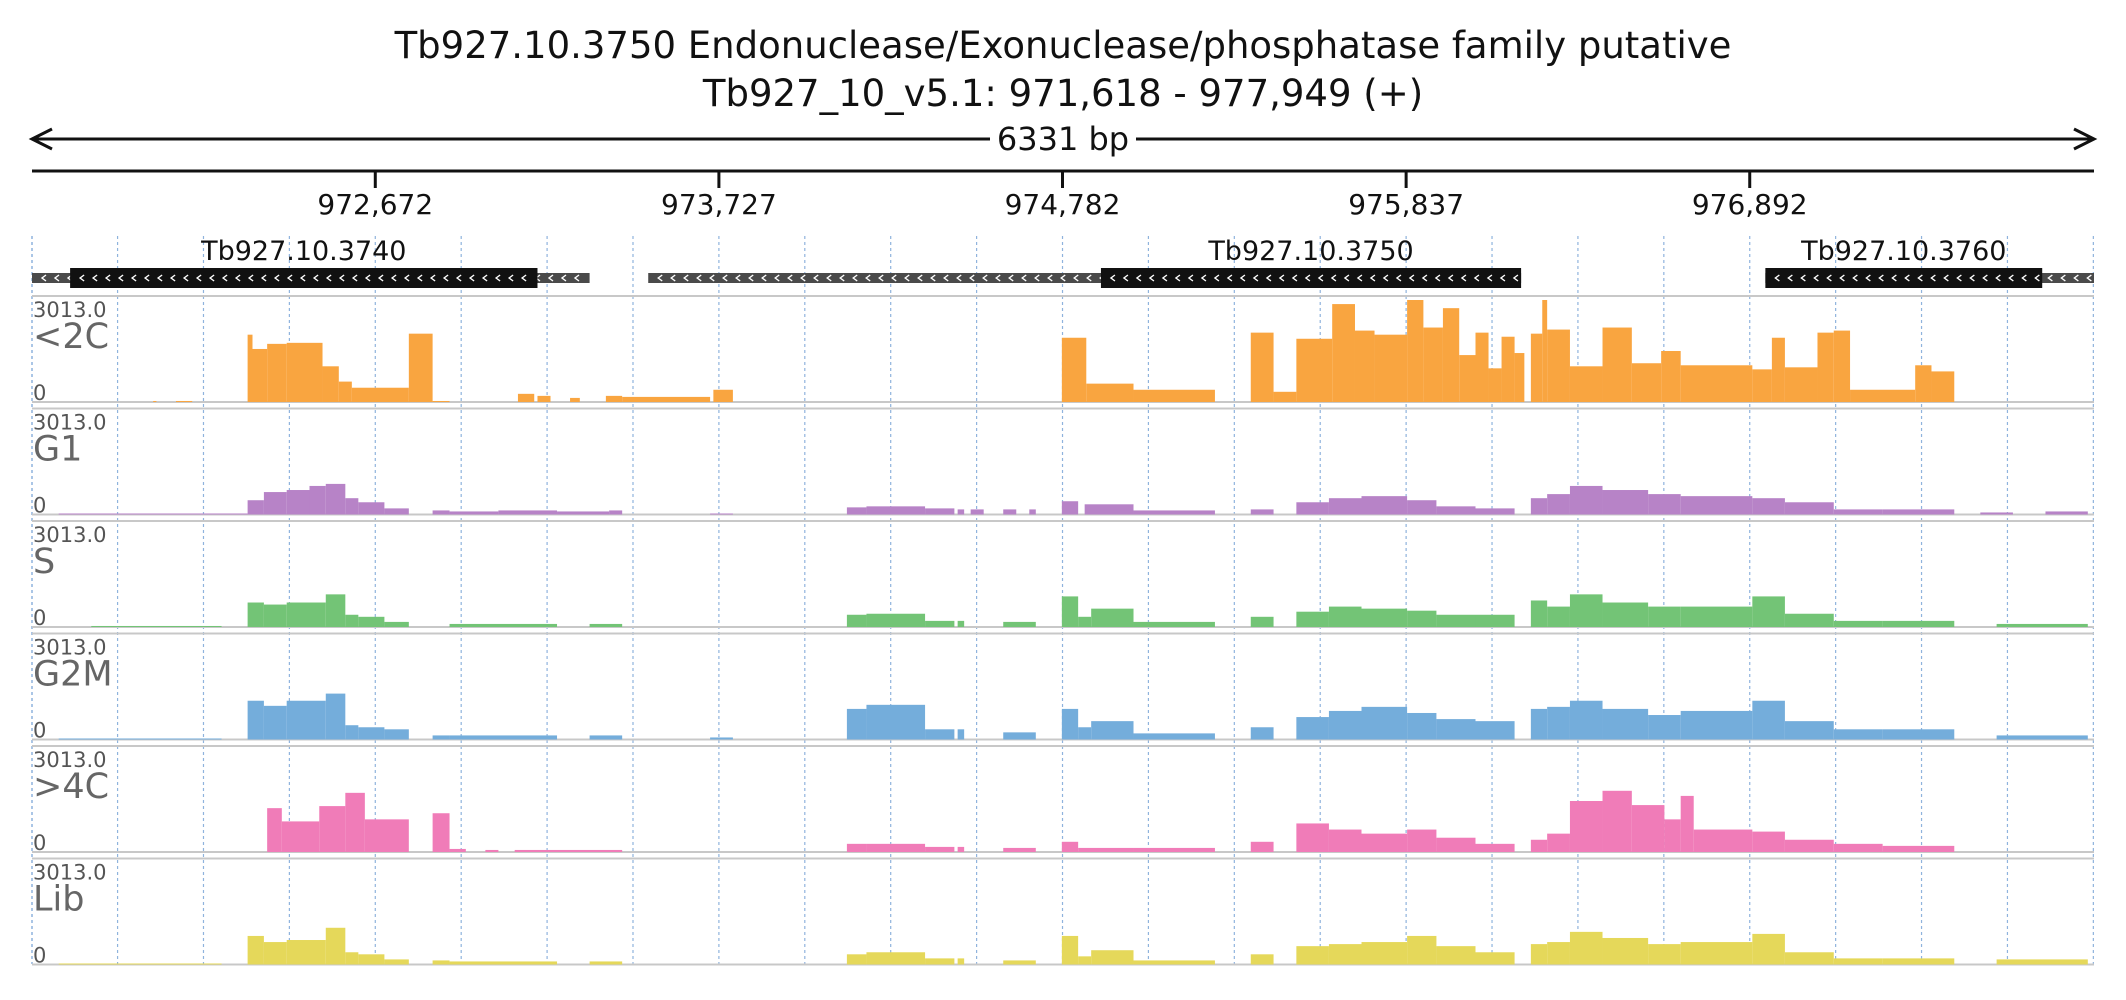 The width and height of the screenshot is (2126, 1000). I want to click on gene-label: Tb927.10.3740, so click(303, 251).